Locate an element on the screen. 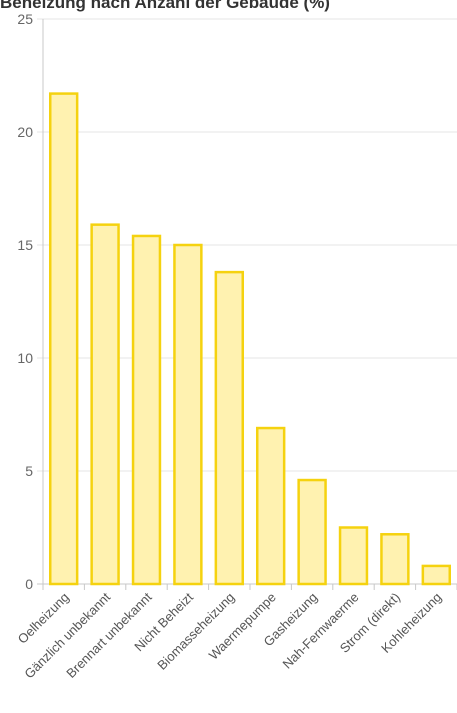 The height and width of the screenshot is (713, 457). y-tick-label: 20 is located at coordinates (25, 132).